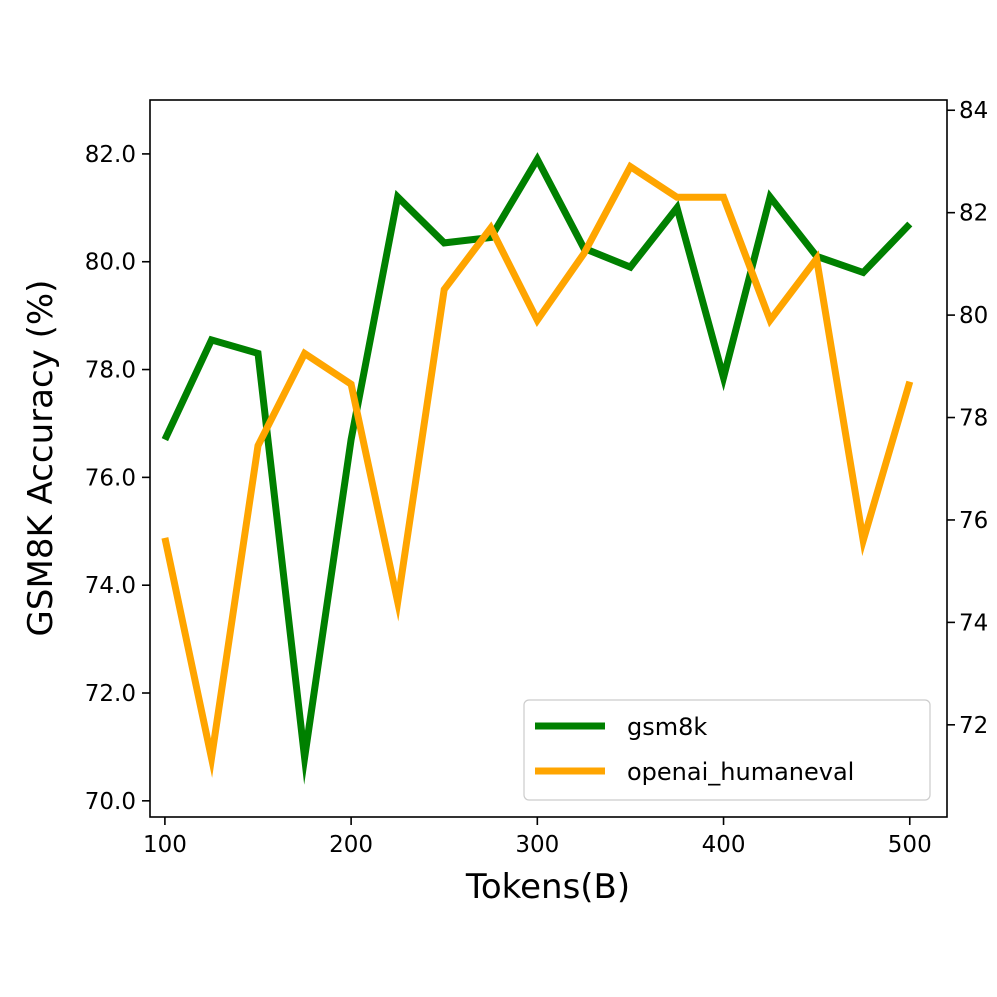 This screenshot has width=997, height=997. Describe the element at coordinates (110, 263) in the screenshot. I see `y-tick-label: 80.0` at that location.